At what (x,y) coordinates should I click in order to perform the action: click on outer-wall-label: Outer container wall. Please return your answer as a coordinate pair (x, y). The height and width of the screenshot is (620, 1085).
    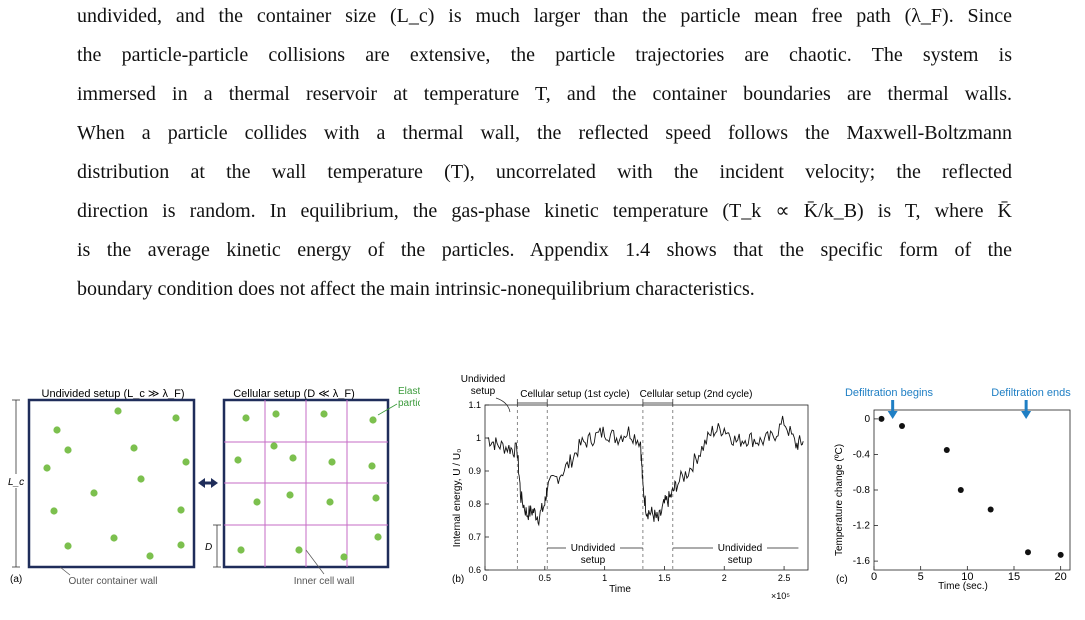
    Looking at the image, I should click on (113, 581).